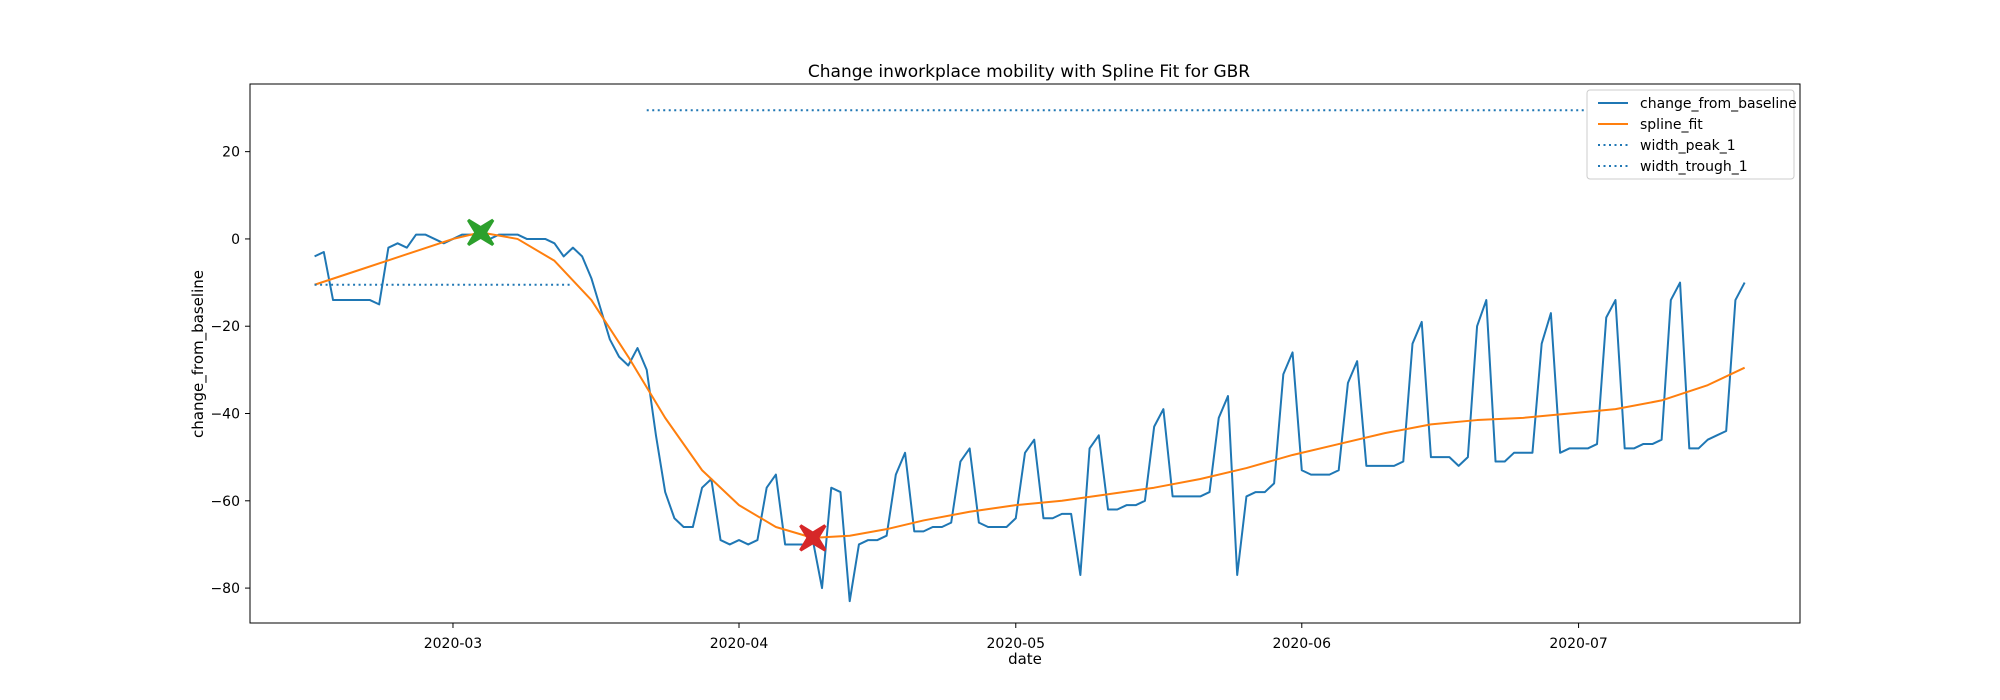  What do you see at coordinates (1718, 104) in the screenshot?
I see `legend-label: change_from_baseline` at bounding box center [1718, 104].